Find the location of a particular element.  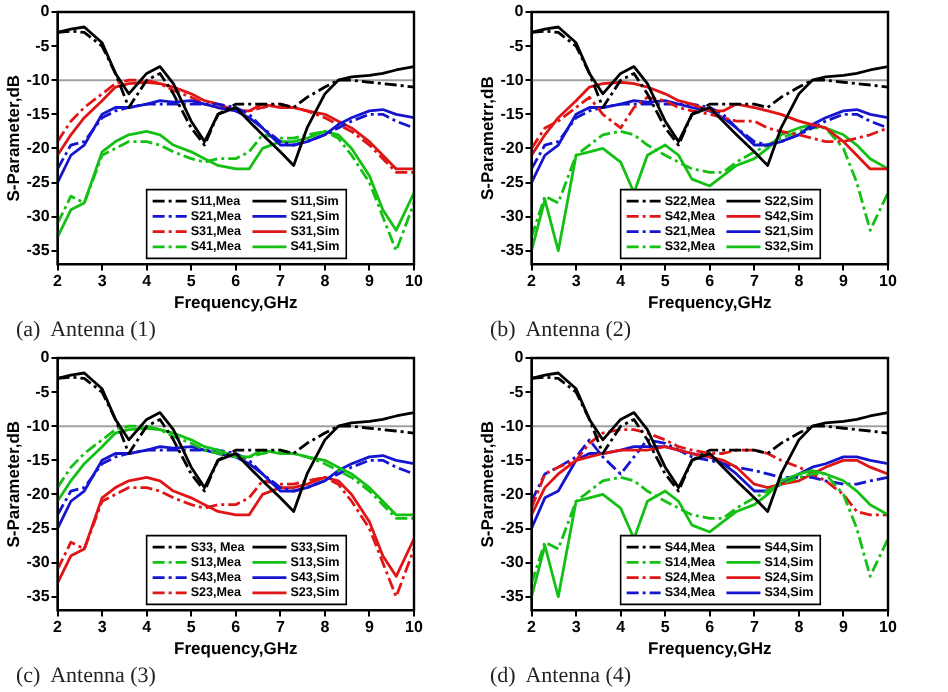

text: (a) Antenna (1) is located at coordinates (86, 331).